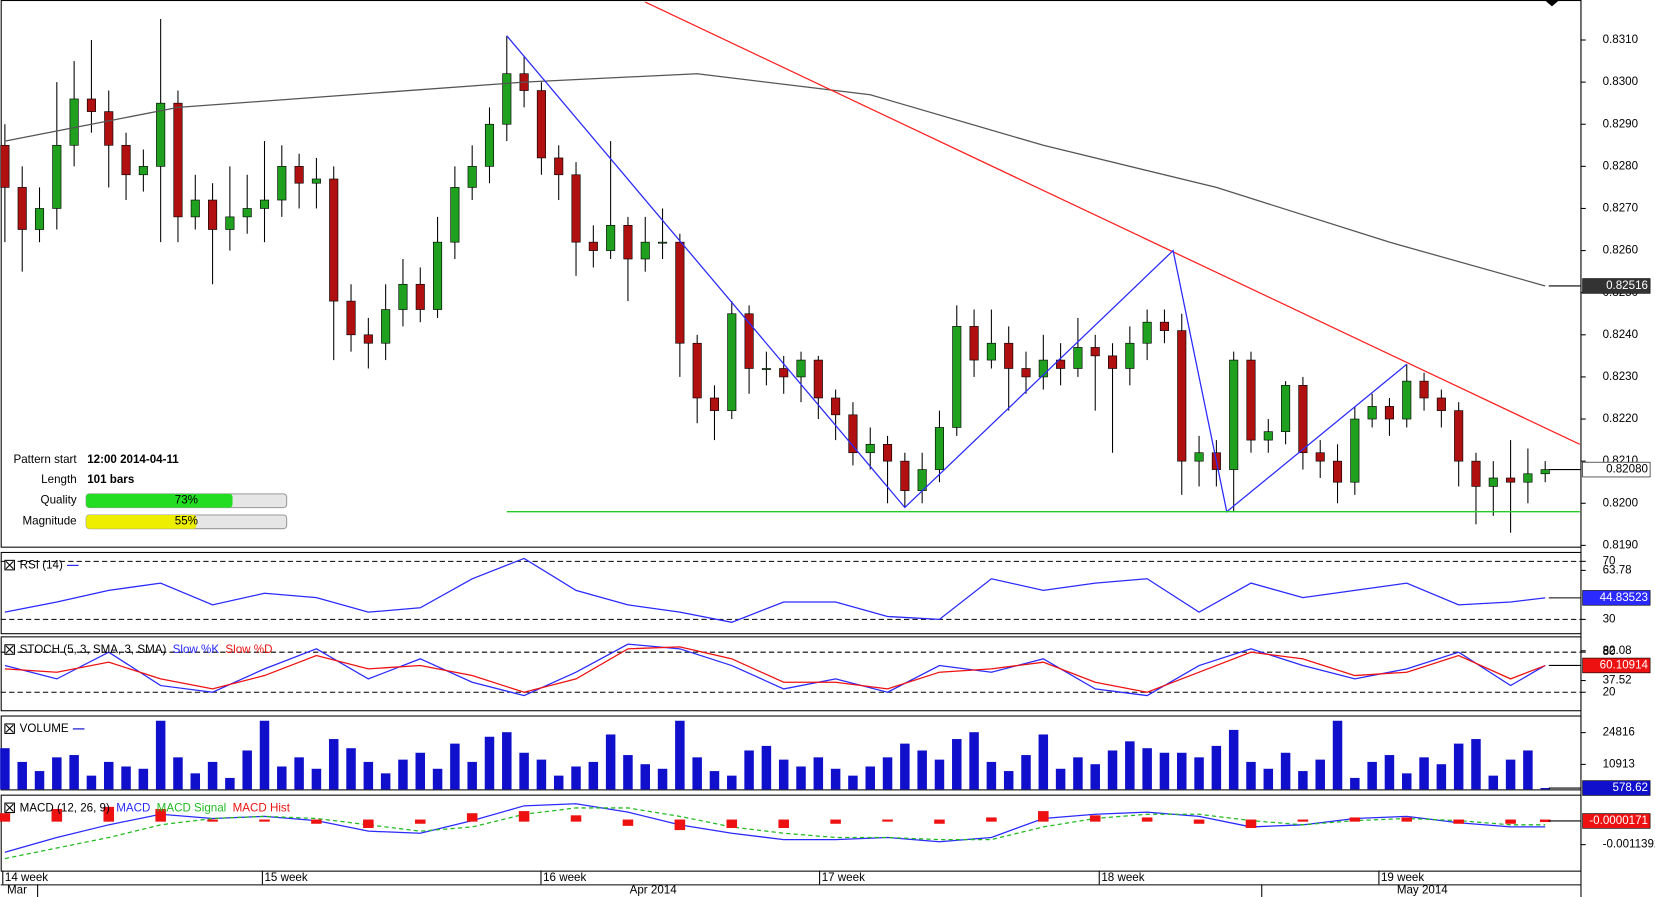 The image size is (1655, 897). I want to click on y-tick-label: 0.8200, so click(1620, 502).